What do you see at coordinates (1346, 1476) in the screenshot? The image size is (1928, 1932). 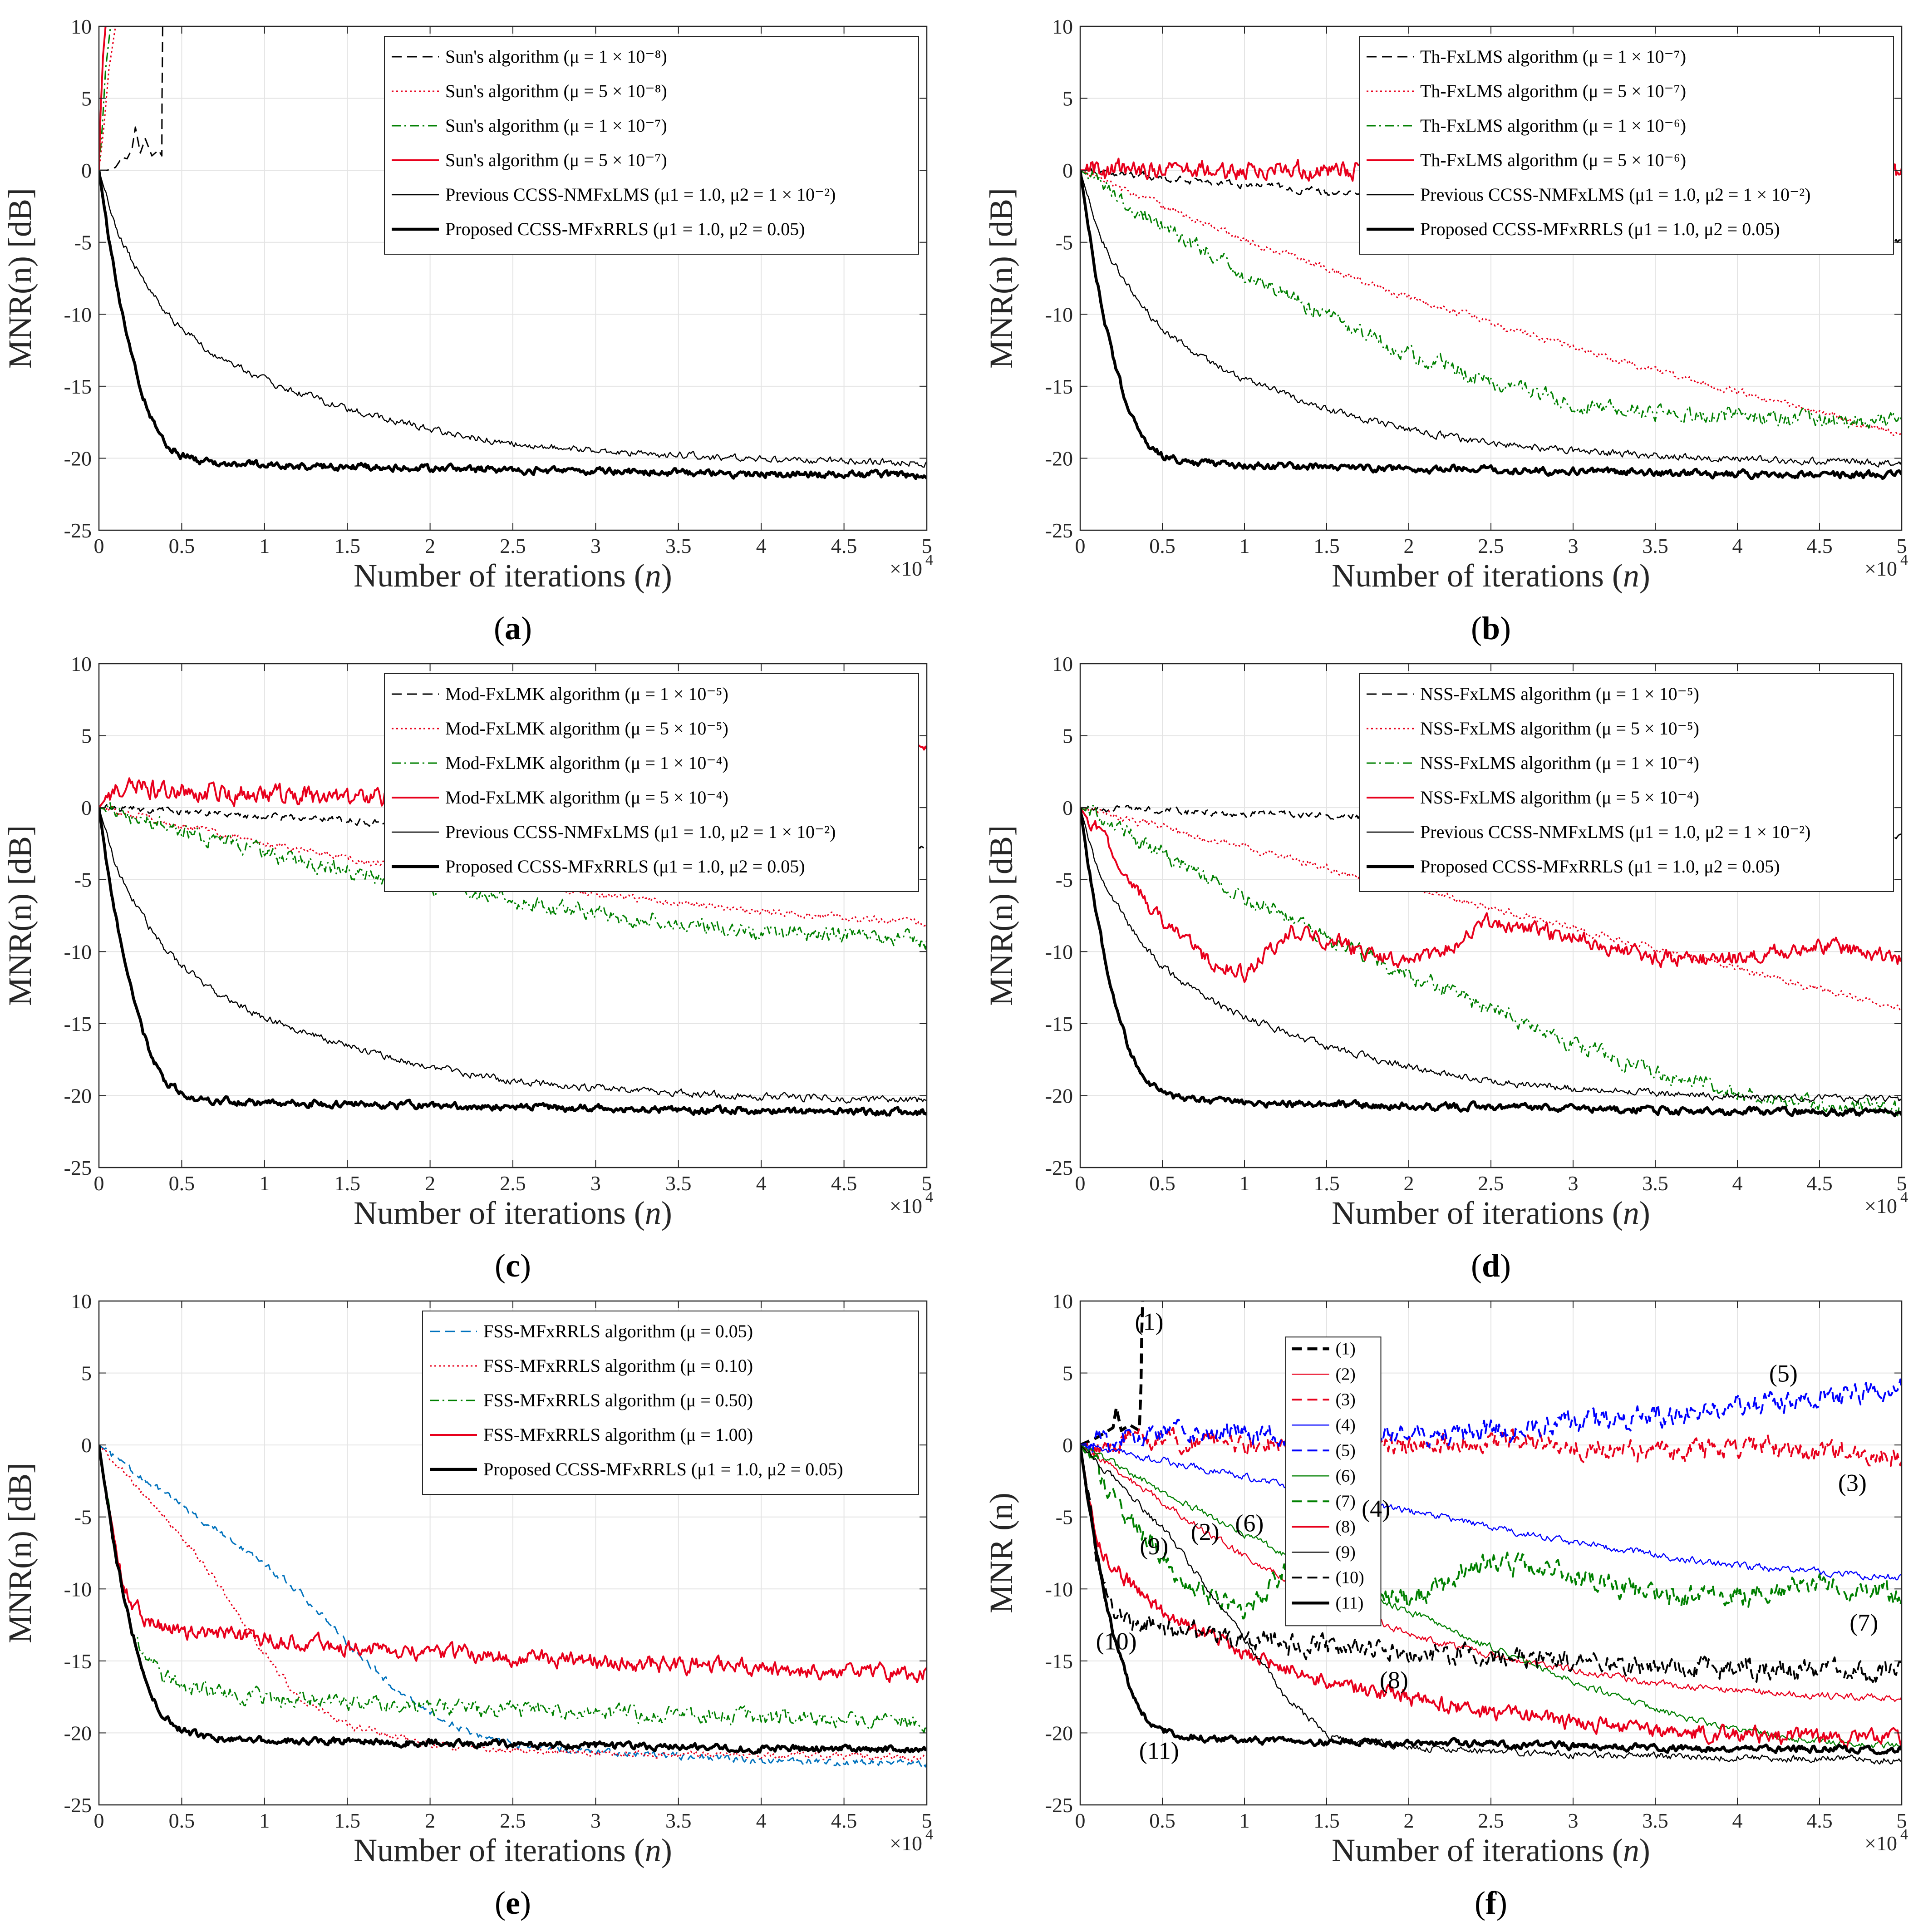 I see `legend-entry-label: (6)` at bounding box center [1346, 1476].